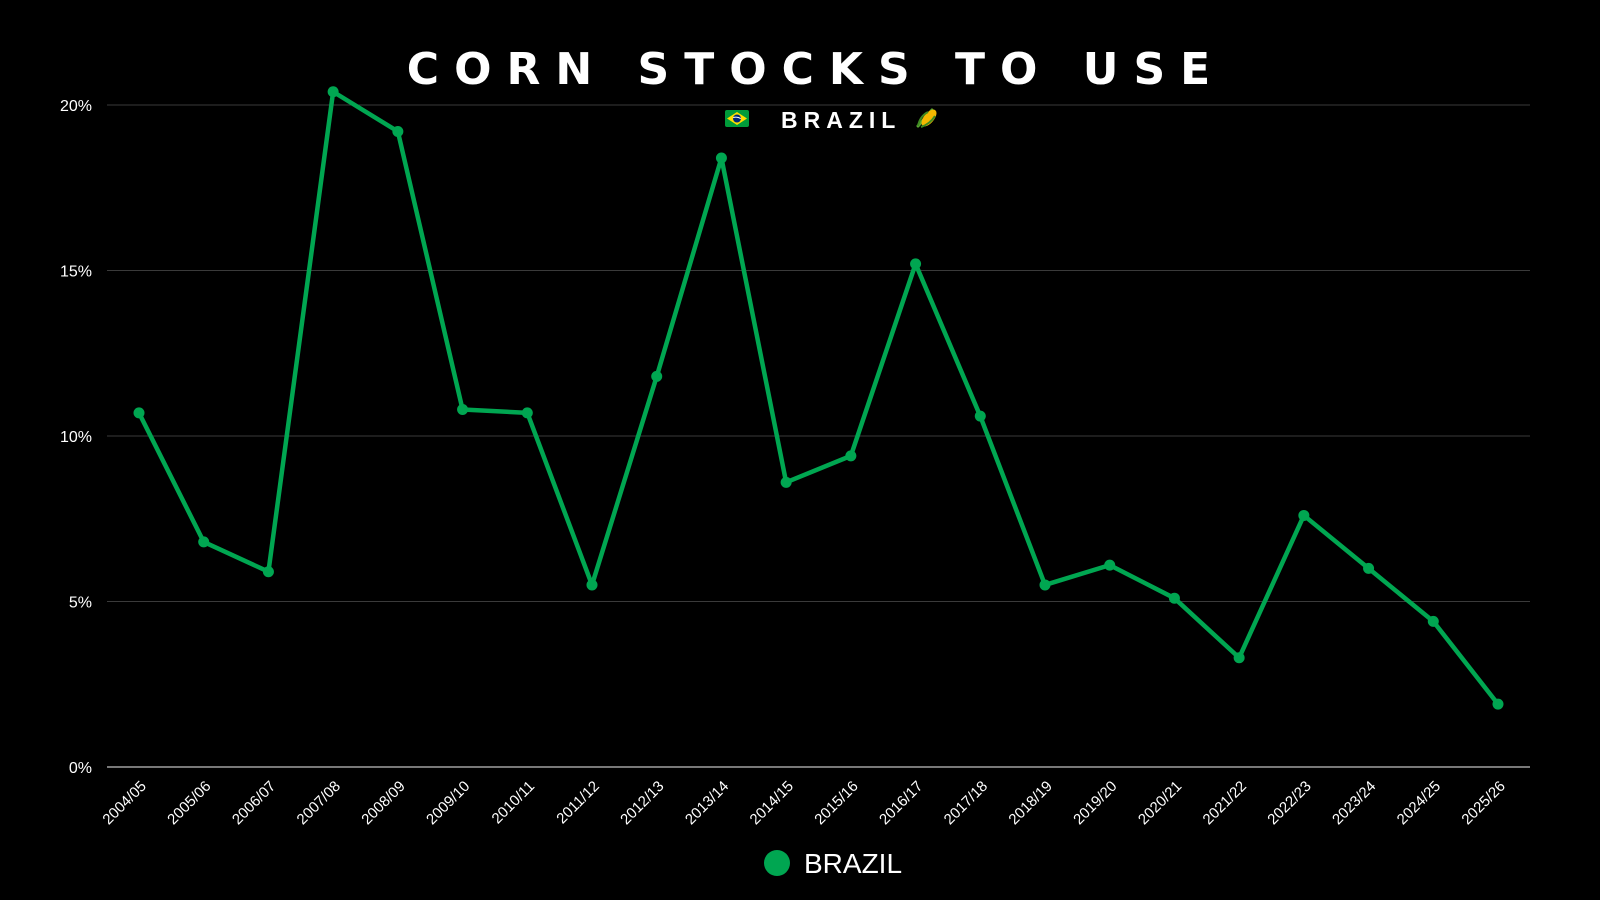 This screenshot has width=1600, height=900. I want to click on x-tick-label: 2017/18, so click(966, 803).